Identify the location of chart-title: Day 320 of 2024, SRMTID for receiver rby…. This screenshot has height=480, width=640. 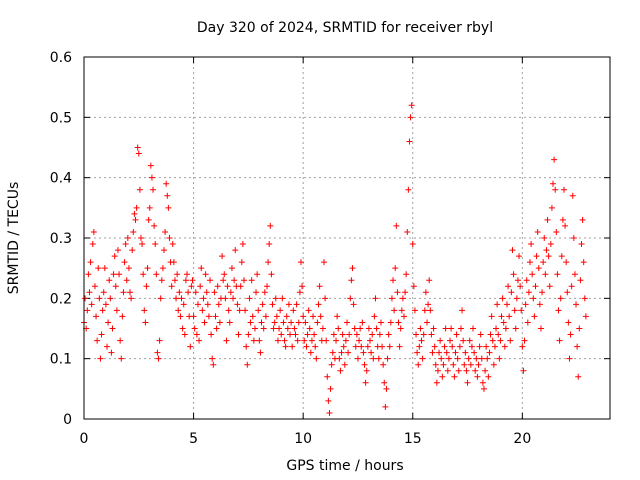
(345, 28).